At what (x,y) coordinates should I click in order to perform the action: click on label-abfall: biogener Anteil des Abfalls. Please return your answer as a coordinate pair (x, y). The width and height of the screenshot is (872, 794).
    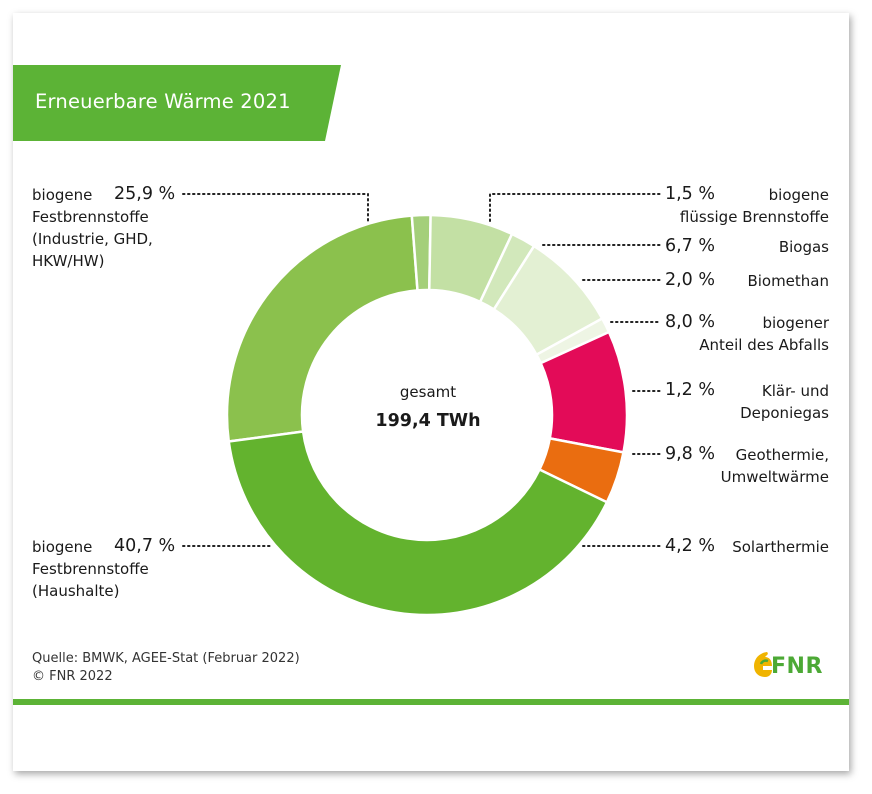
    Looking at the image, I should click on (764, 334).